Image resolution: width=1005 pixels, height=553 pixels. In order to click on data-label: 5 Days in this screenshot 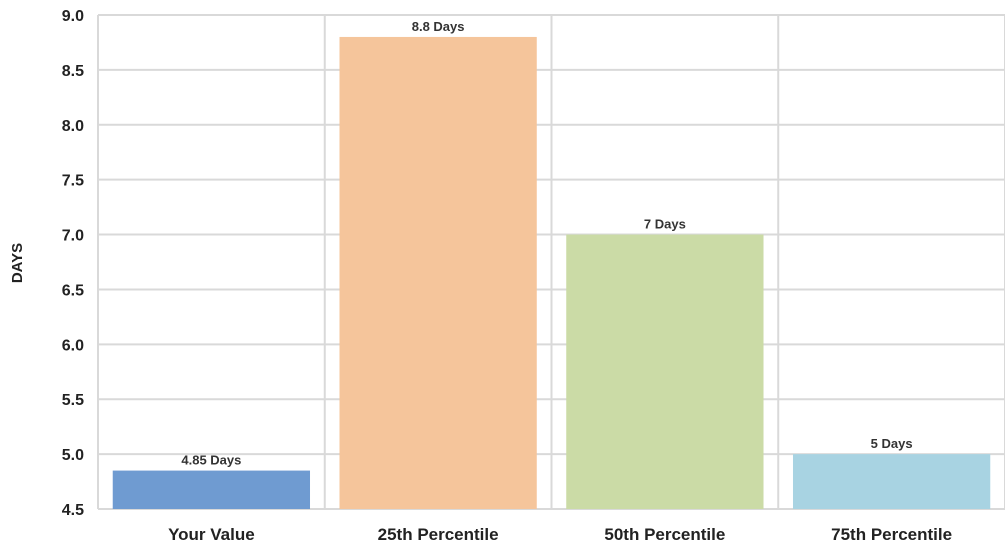, I will do `click(892, 443)`.